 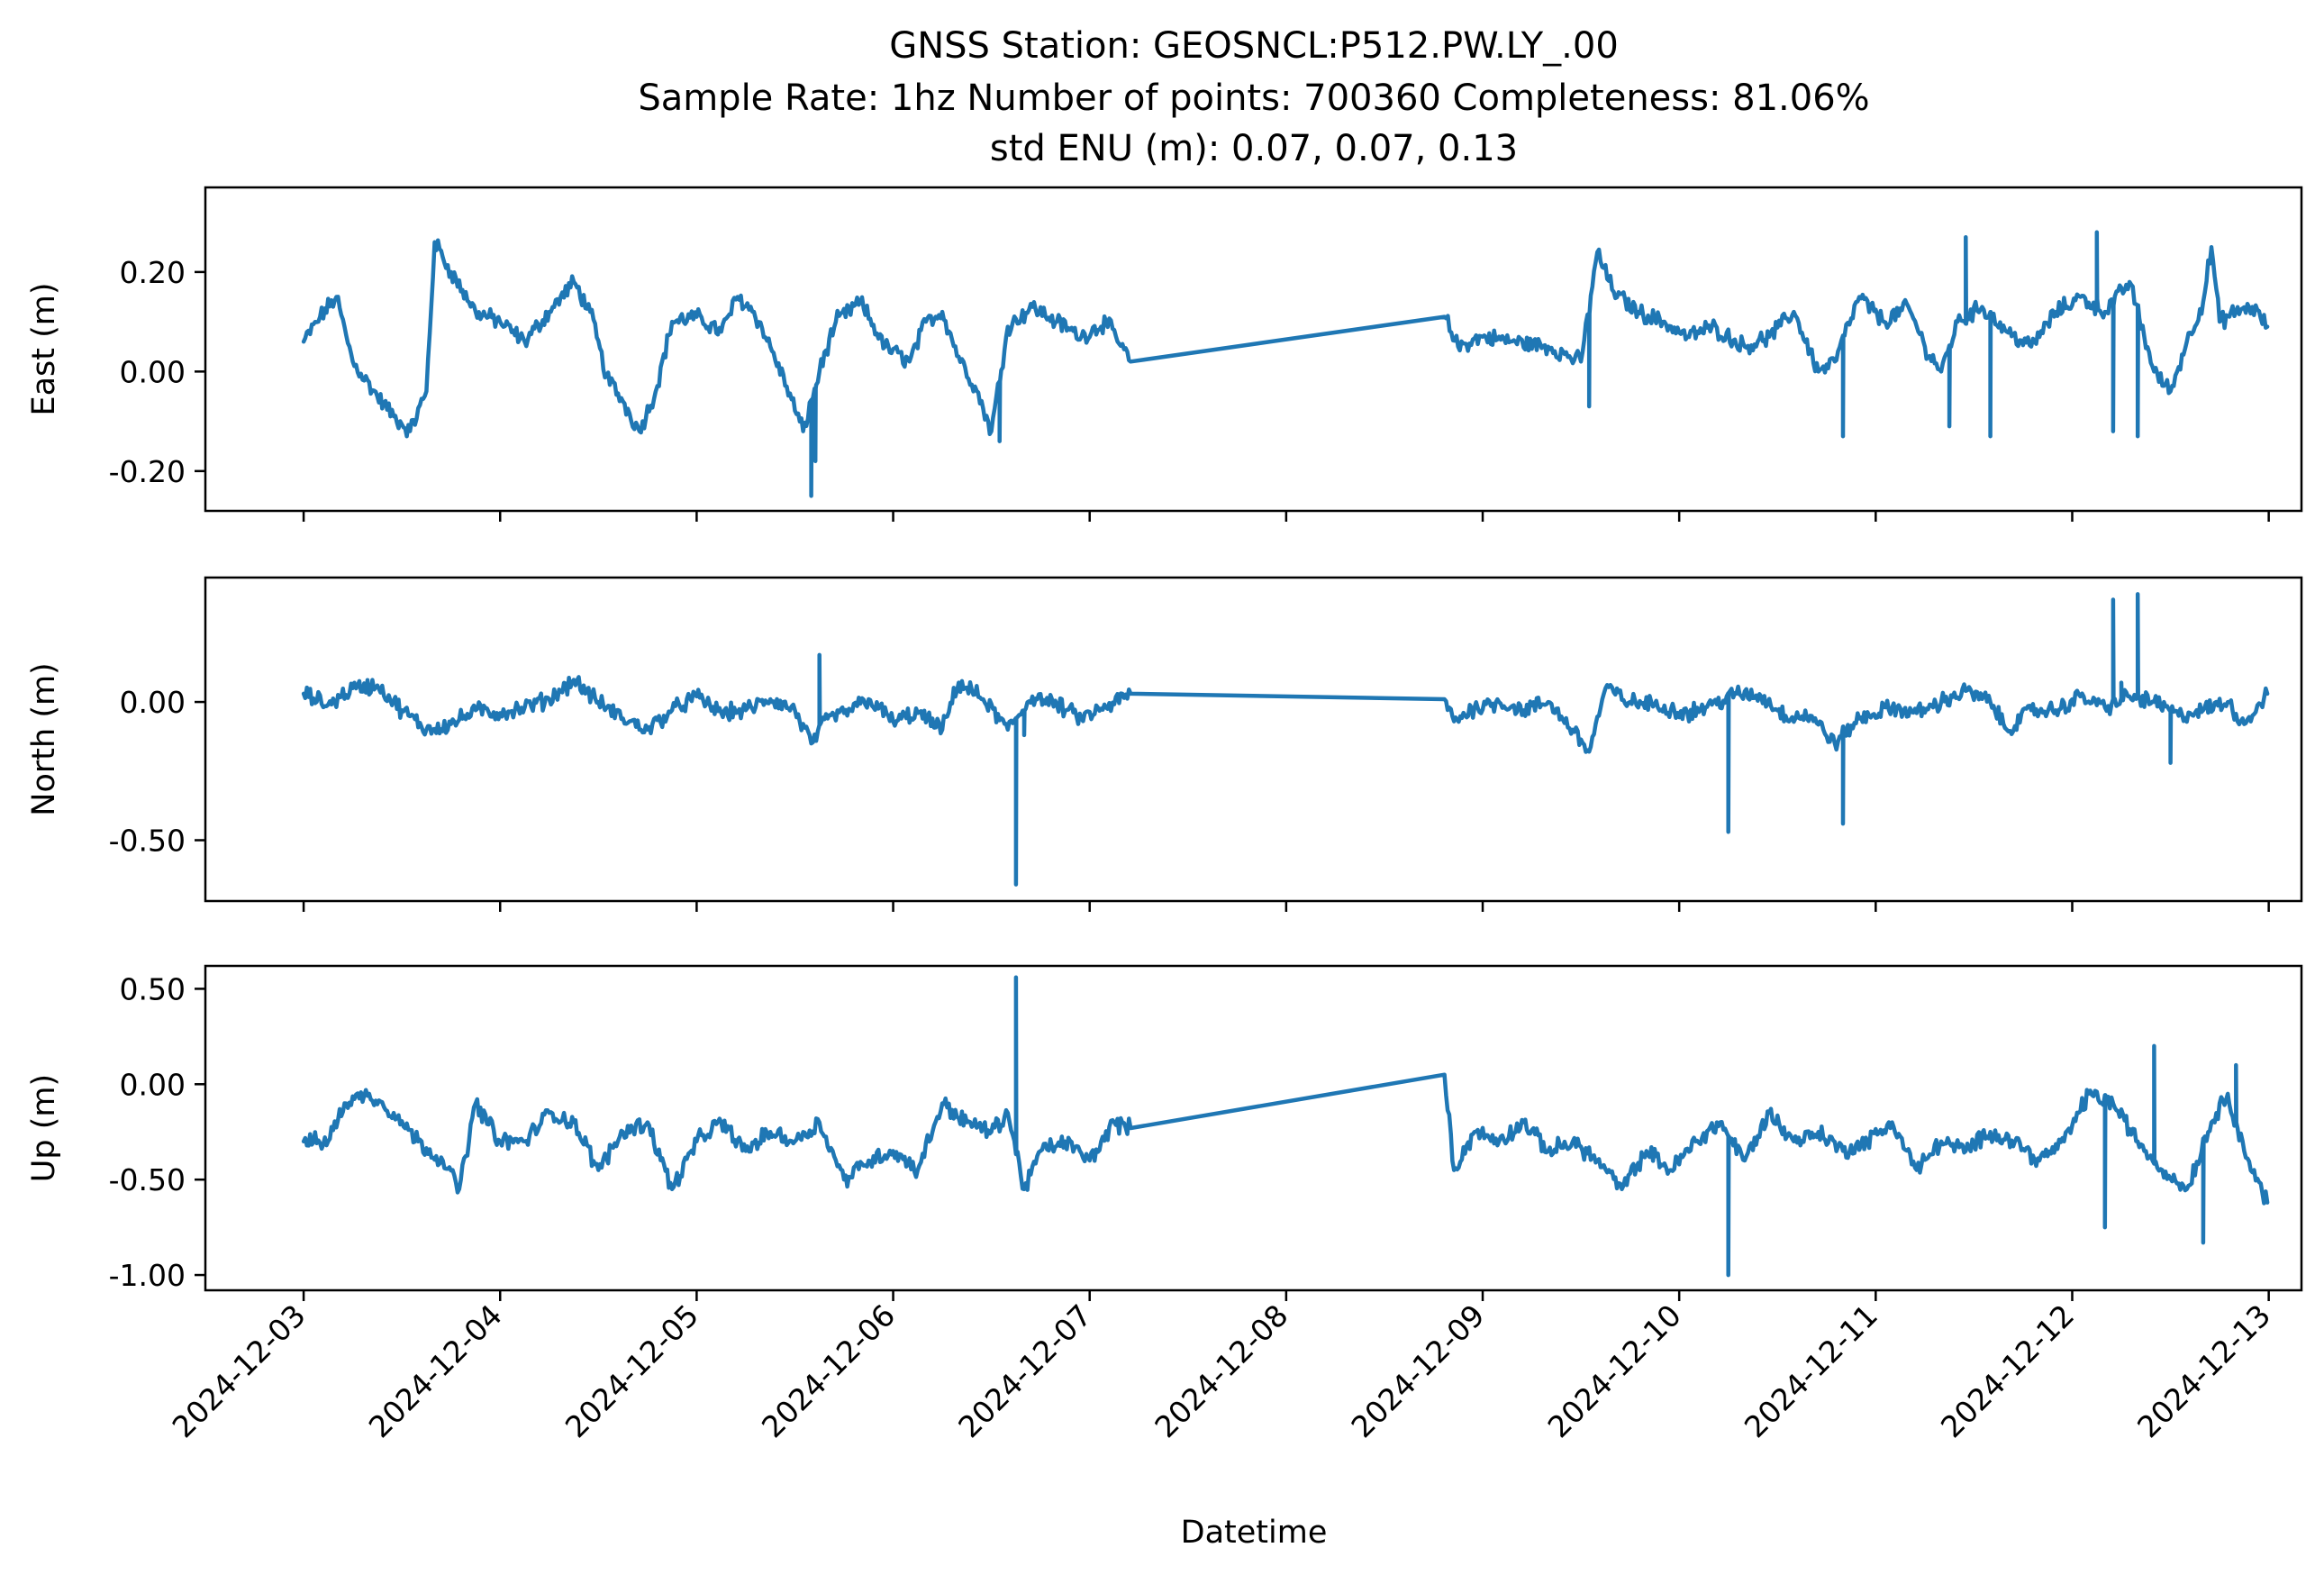 I want to click on y-axis-label: North (m), so click(x=44, y=738).